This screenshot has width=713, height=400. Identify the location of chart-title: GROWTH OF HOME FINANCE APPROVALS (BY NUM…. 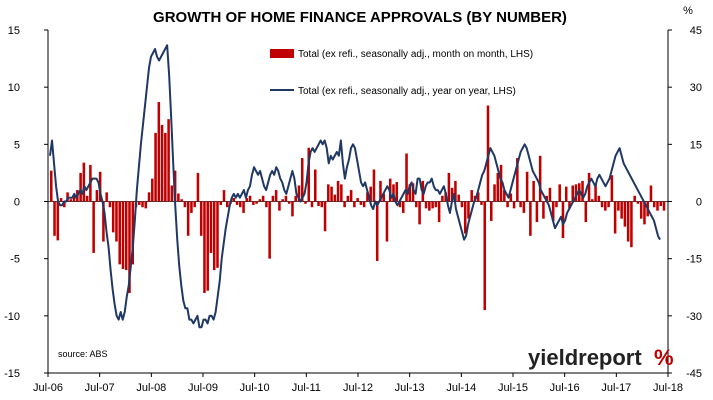
(360, 17).